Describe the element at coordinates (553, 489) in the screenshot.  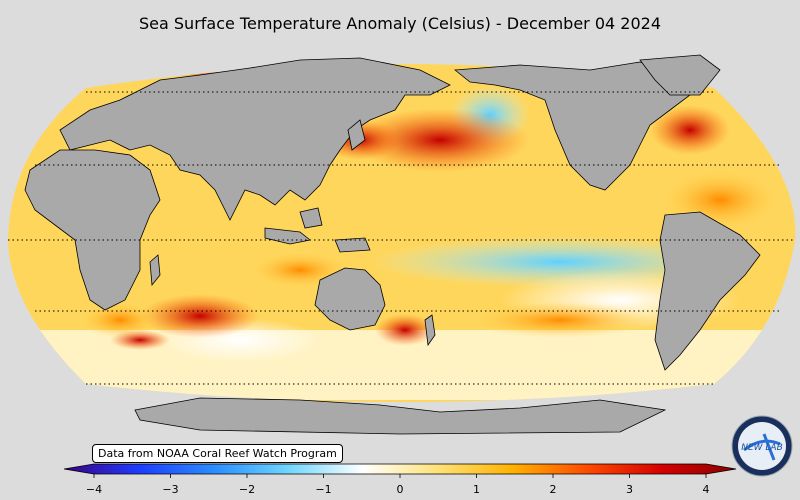
I see `colorbar-tick-label: 2` at that location.